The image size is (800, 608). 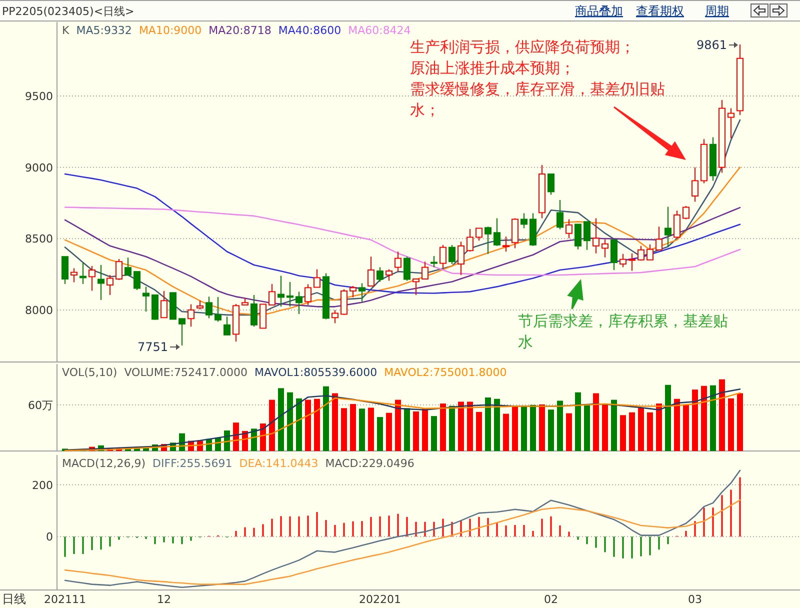 I want to click on annotation: 生产利润亏损，供应降负荷预期；原油上涨推升成本预期；需求缓慢修复，库存平滑，基差仍旧贴水；, so click(x=537, y=78).